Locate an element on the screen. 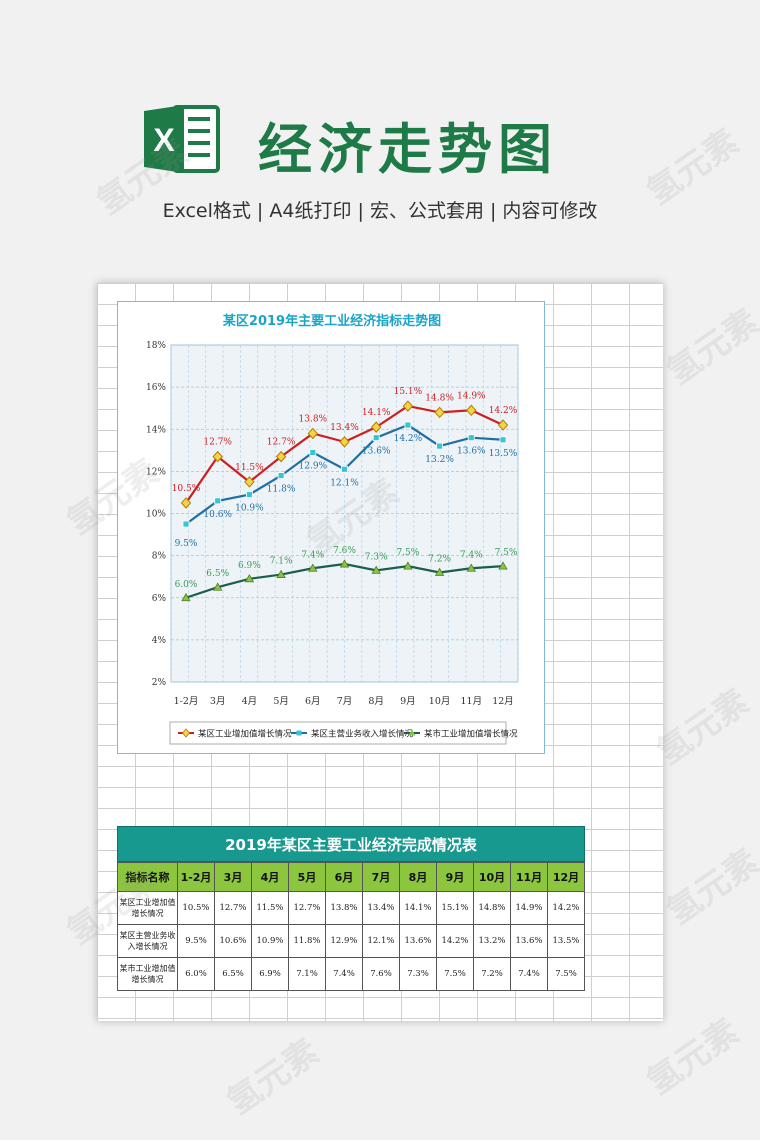 This screenshot has width=760, height=1140. table-title: 2019年某区主要工业经济完成情况表 is located at coordinates (351, 844).